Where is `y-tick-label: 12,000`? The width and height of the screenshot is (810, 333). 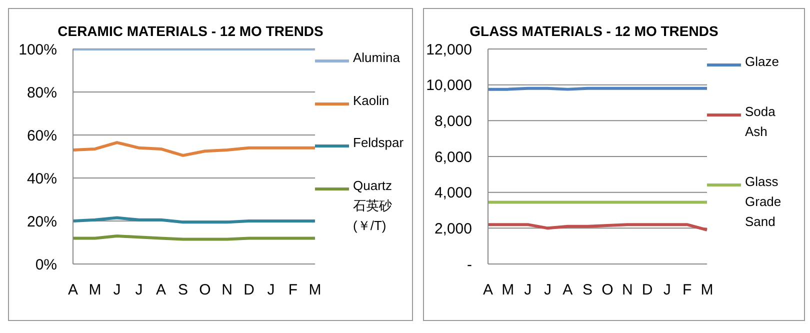 y-tick-label: 12,000 is located at coordinates (449, 49).